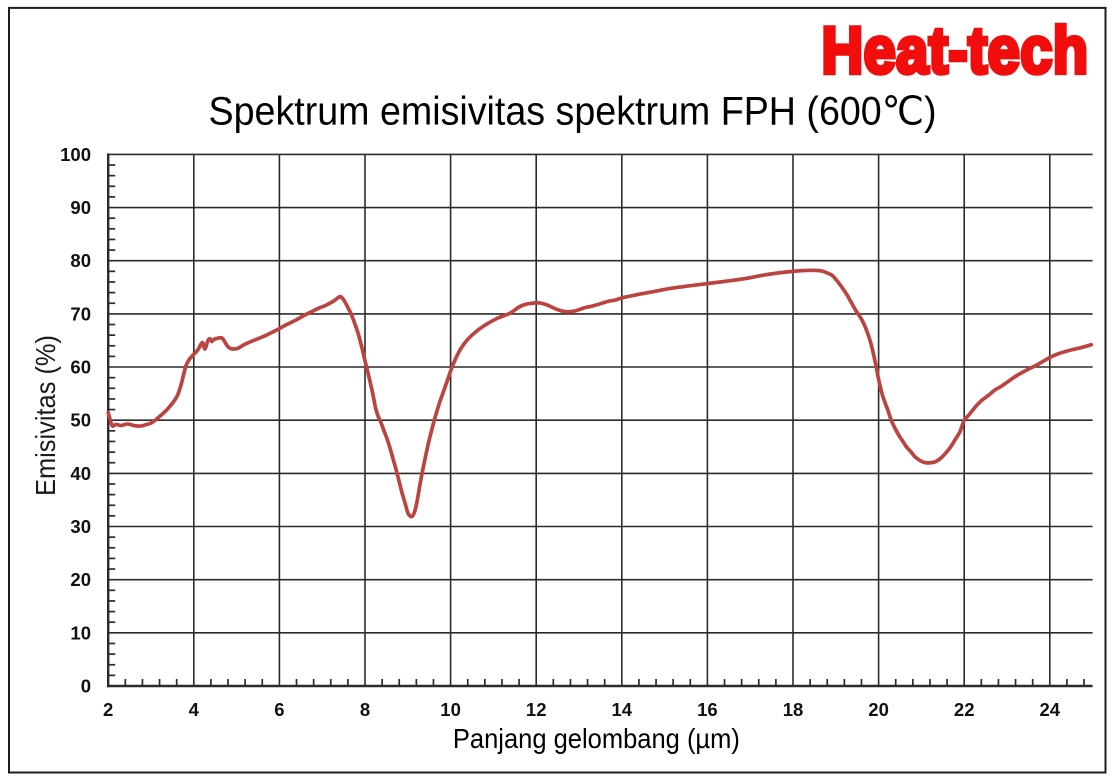 The width and height of the screenshot is (1120, 783). Describe the element at coordinates (80, 420) in the screenshot. I see `svg-text: 50` at that location.